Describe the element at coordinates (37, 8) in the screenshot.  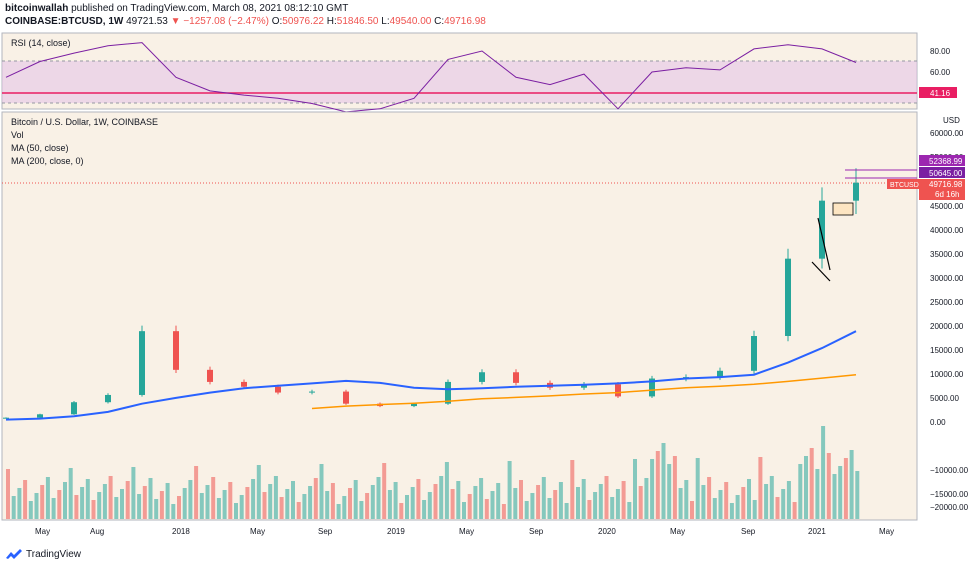
I see `author-name: bitcoinwallah` at that location.